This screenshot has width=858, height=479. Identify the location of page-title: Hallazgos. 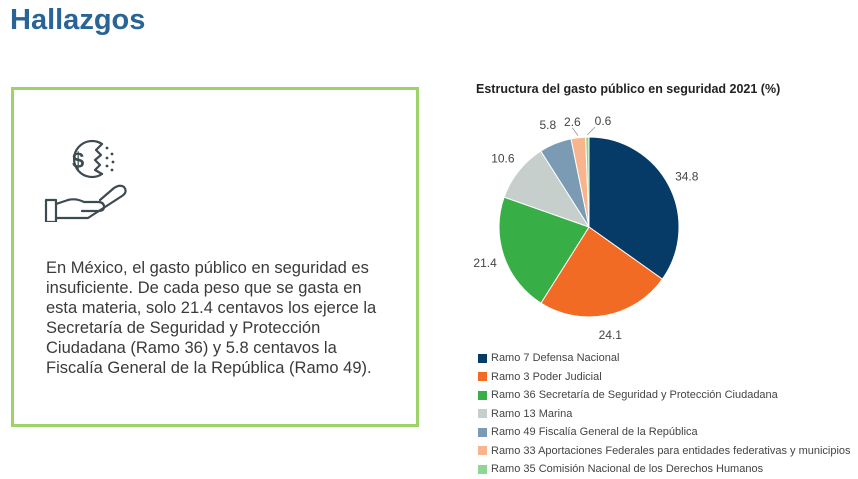
(78, 20).